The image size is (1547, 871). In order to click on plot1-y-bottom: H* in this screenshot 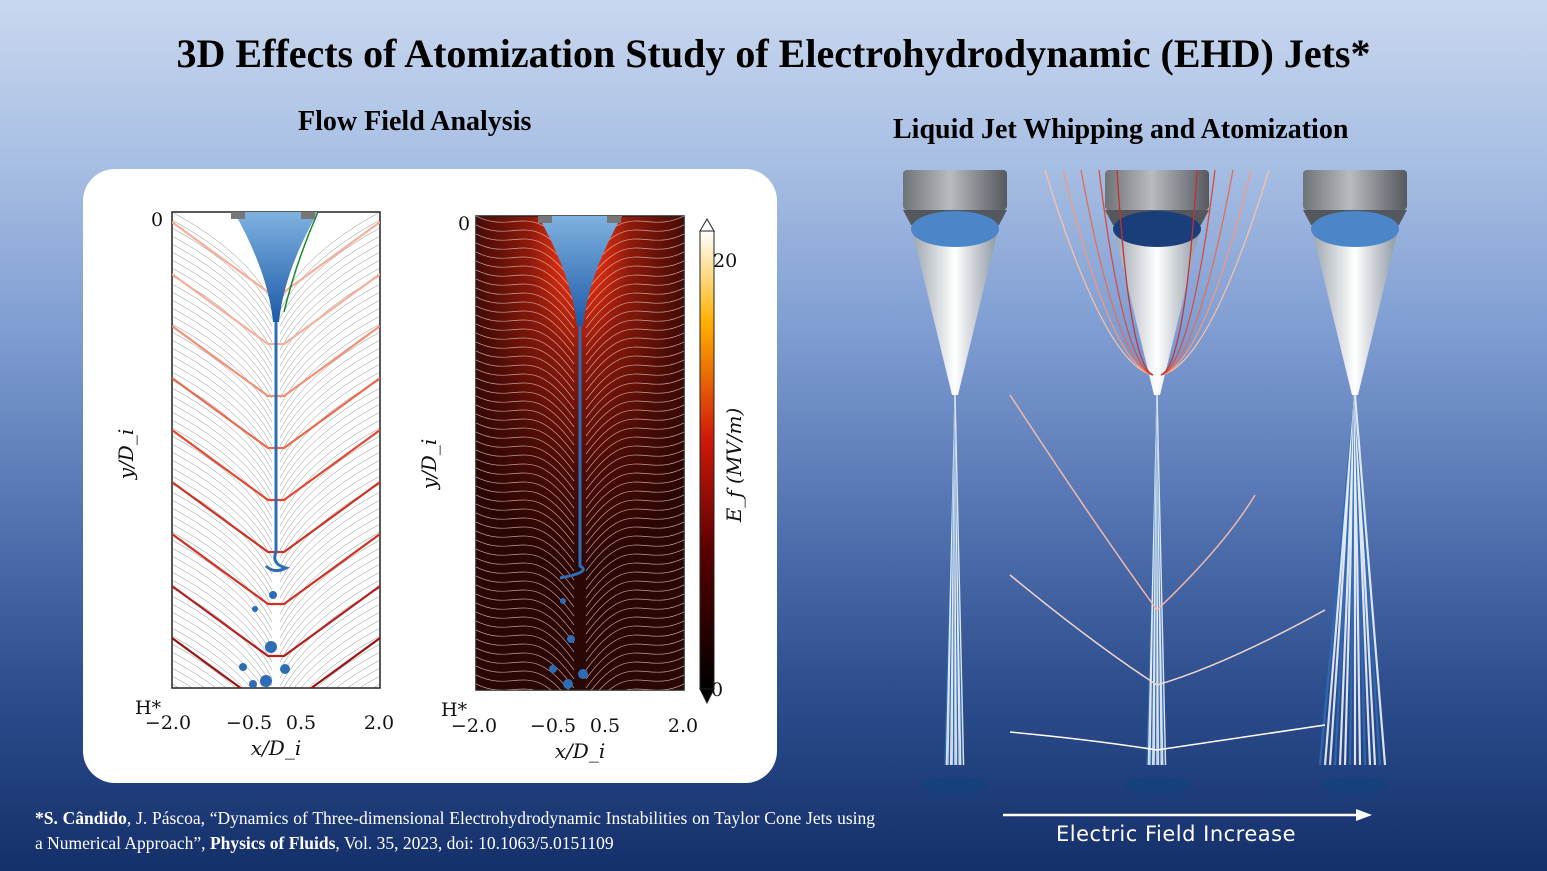, I will do `click(148, 708)`.